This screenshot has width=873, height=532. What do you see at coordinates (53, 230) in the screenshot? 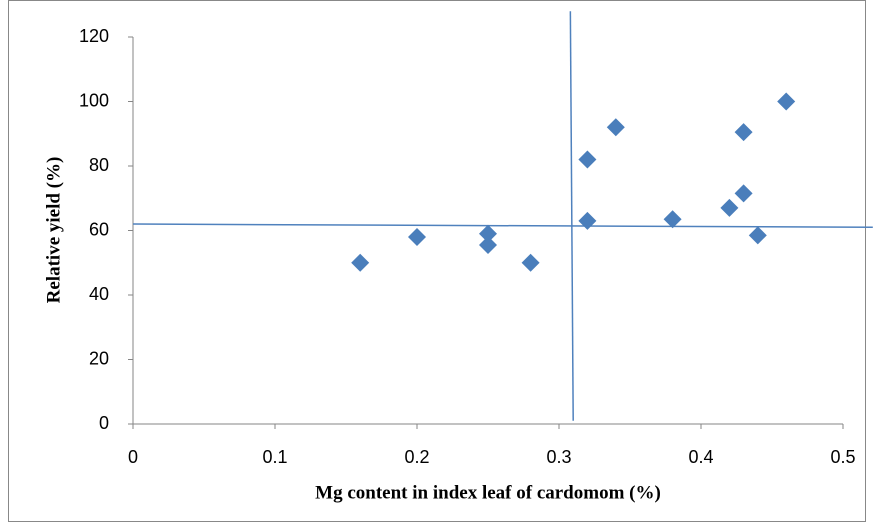
I see `y-axis-title: Relative yield (%)` at bounding box center [53, 230].